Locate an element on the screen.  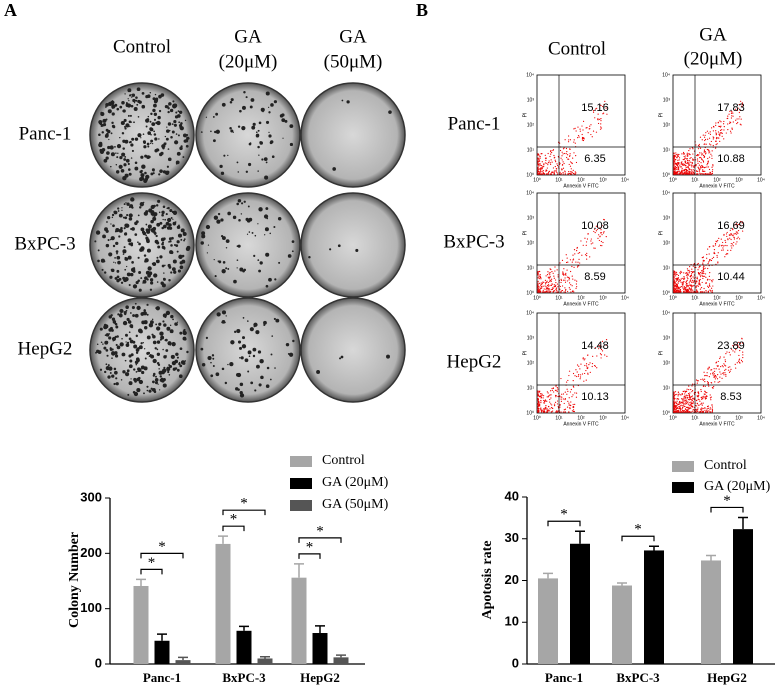
x-tick-label: HepG2 is located at coordinates (320, 677).